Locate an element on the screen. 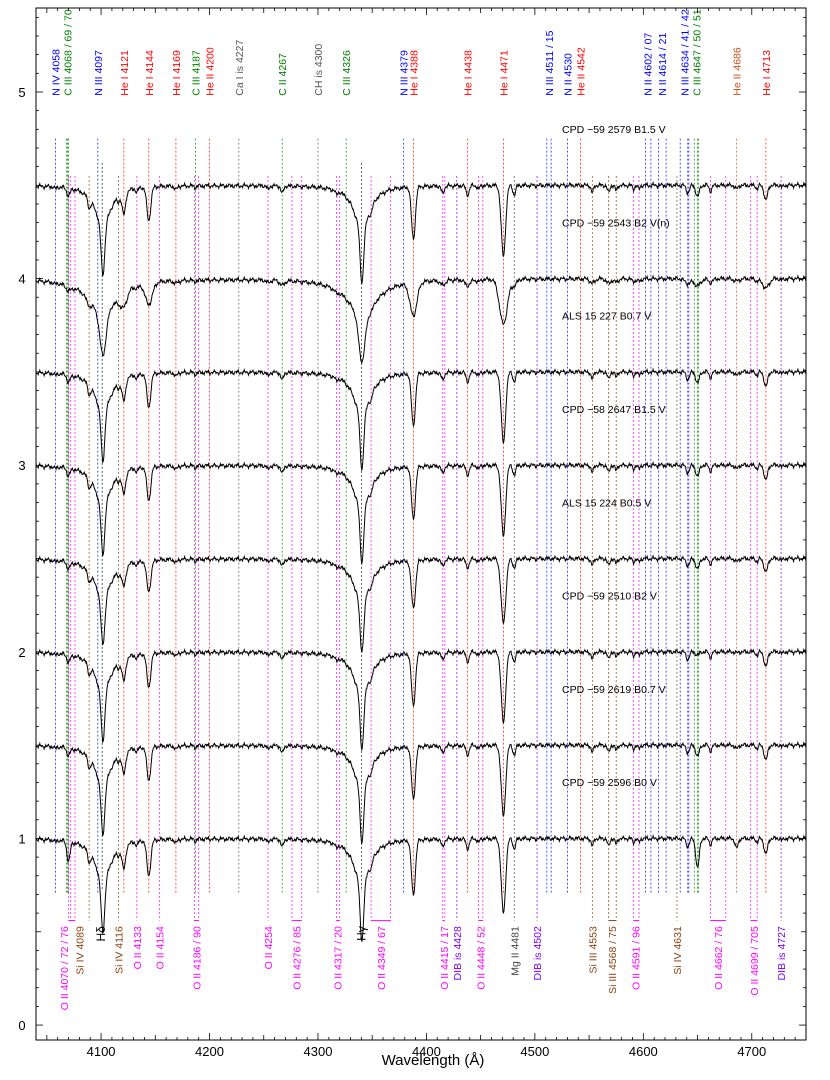 Image resolution: width=830 pixels, height=1080 pixels. top-line-label: N III 4379 is located at coordinates (405, 73).